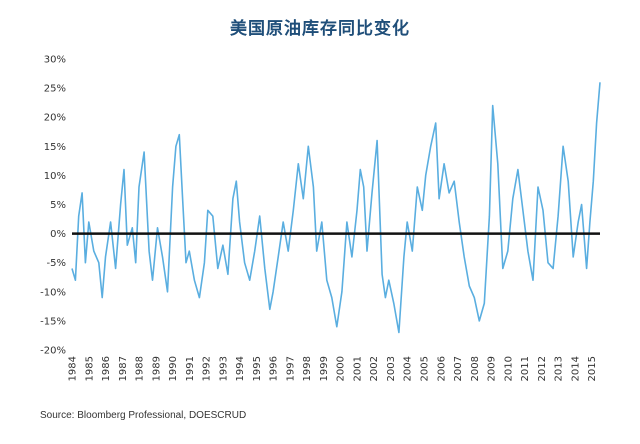 The height and width of the screenshot is (444, 640). Describe the element at coordinates (525, 368) in the screenshot. I see `x-tick-label: 2011` at that location.